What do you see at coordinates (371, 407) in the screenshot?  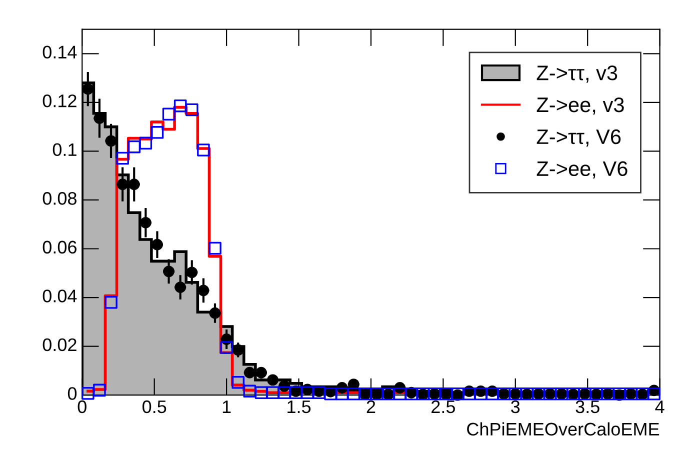 I see `x-tick-label: 2` at bounding box center [371, 407].